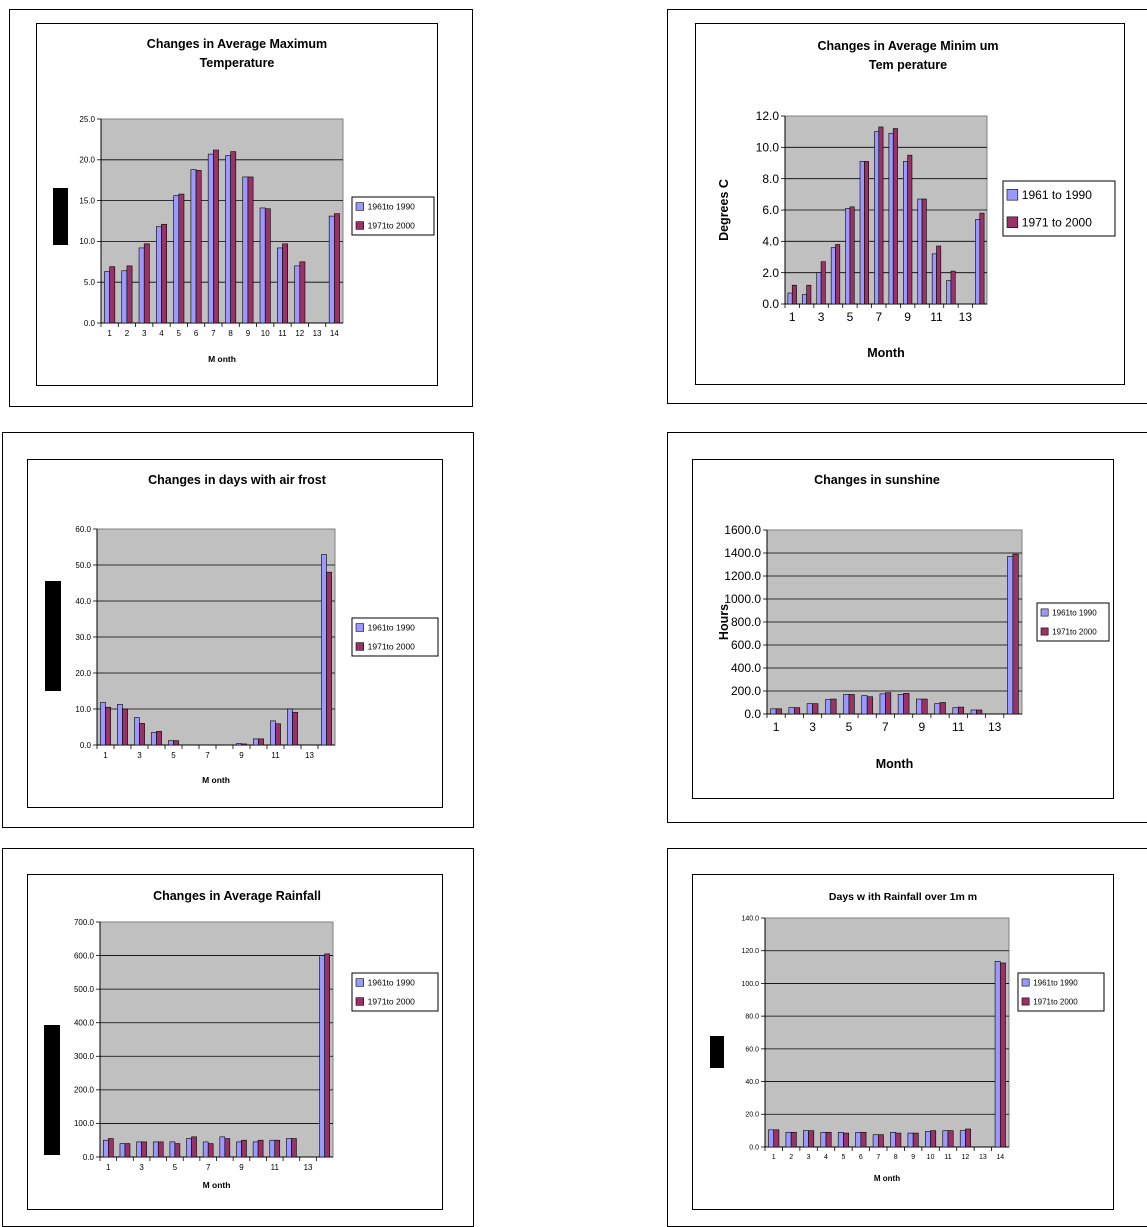 The height and width of the screenshot is (1227, 1147). I want to click on y-tick-label: 8.0, so click(770, 179).